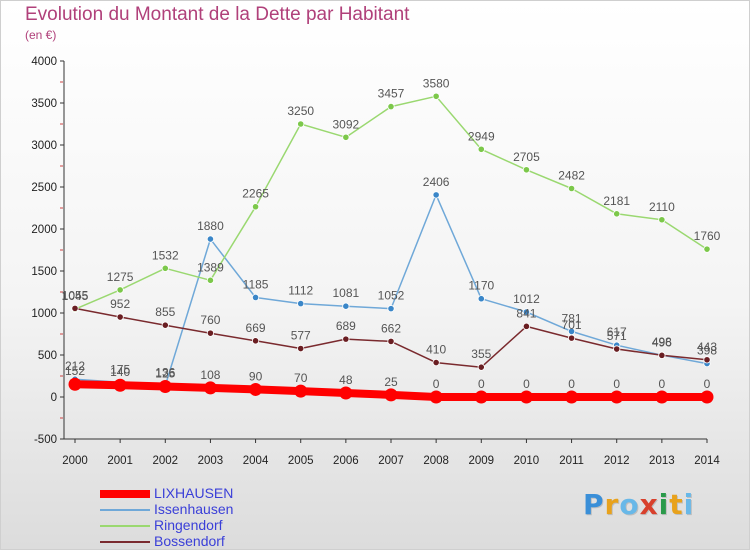  I want to click on chart-subtitle: (en €), so click(41, 35).